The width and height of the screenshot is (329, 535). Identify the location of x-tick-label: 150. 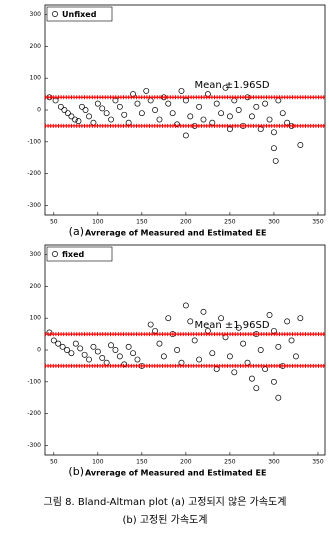
(142, 462).